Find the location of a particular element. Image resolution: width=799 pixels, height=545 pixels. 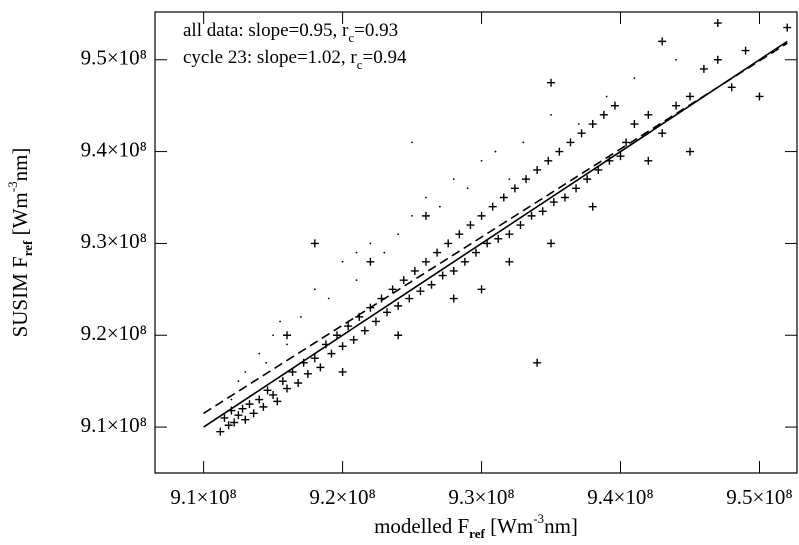

x-tick-label: 9.1×10⁸ is located at coordinates (203, 497).